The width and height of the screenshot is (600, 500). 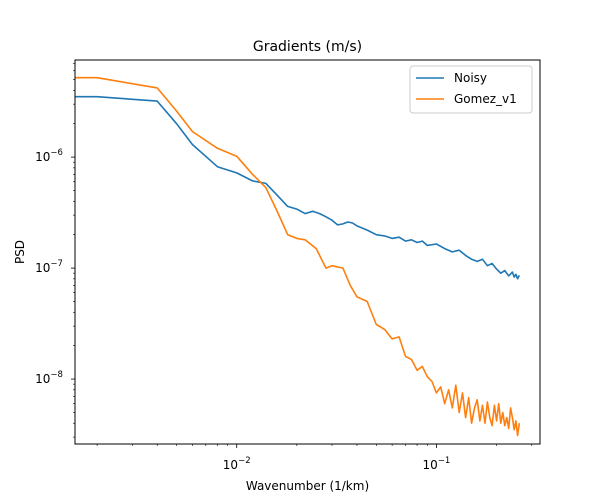 What do you see at coordinates (470, 78) in the screenshot?
I see `legend-noisy-label: Noisy` at bounding box center [470, 78].